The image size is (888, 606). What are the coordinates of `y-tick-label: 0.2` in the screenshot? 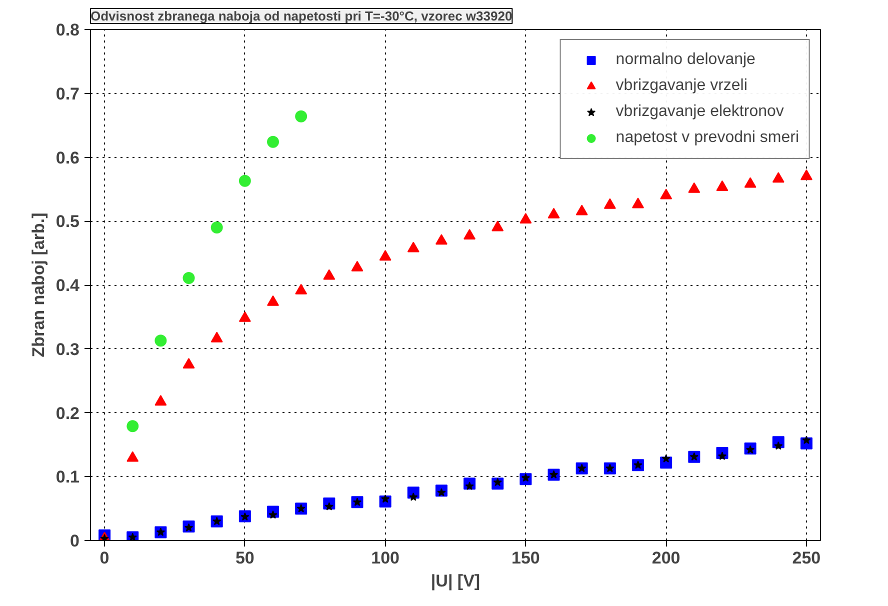 It's located at (68, 413).